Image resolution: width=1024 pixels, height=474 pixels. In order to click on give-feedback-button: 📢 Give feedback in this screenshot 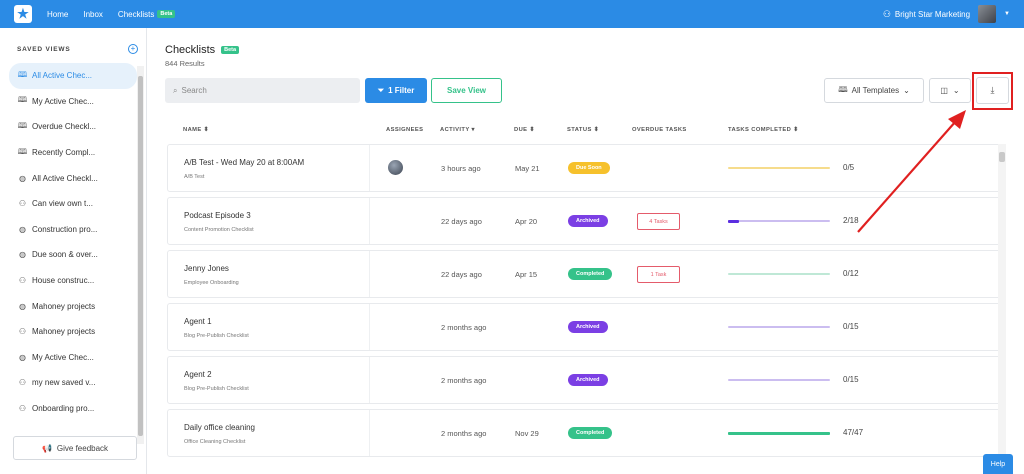, I will do `click(75, 448)`.